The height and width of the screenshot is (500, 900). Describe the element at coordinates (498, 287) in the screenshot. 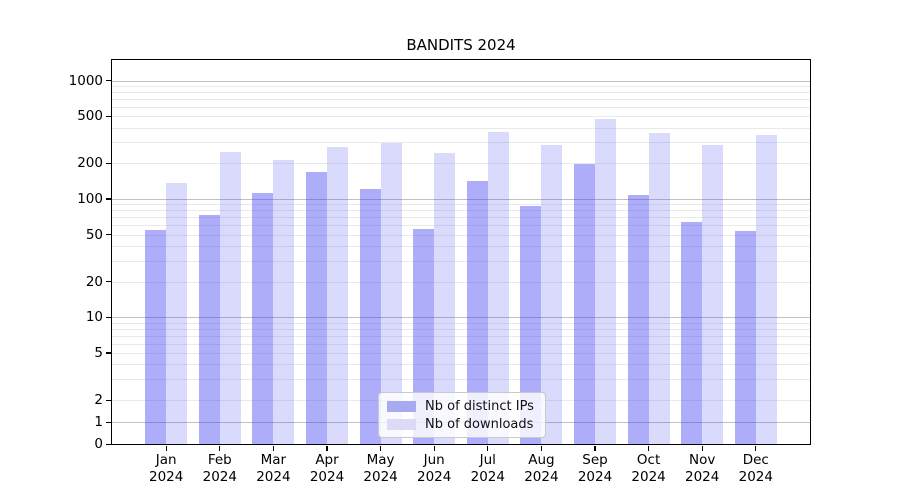

I see `bar-downloads-jul` at that location.